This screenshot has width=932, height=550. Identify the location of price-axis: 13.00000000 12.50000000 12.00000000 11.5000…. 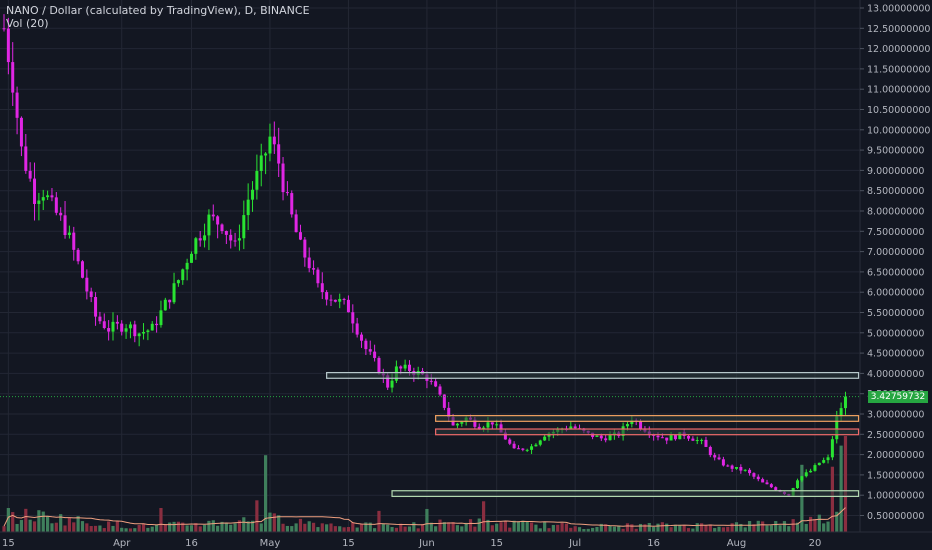
(895, 263).